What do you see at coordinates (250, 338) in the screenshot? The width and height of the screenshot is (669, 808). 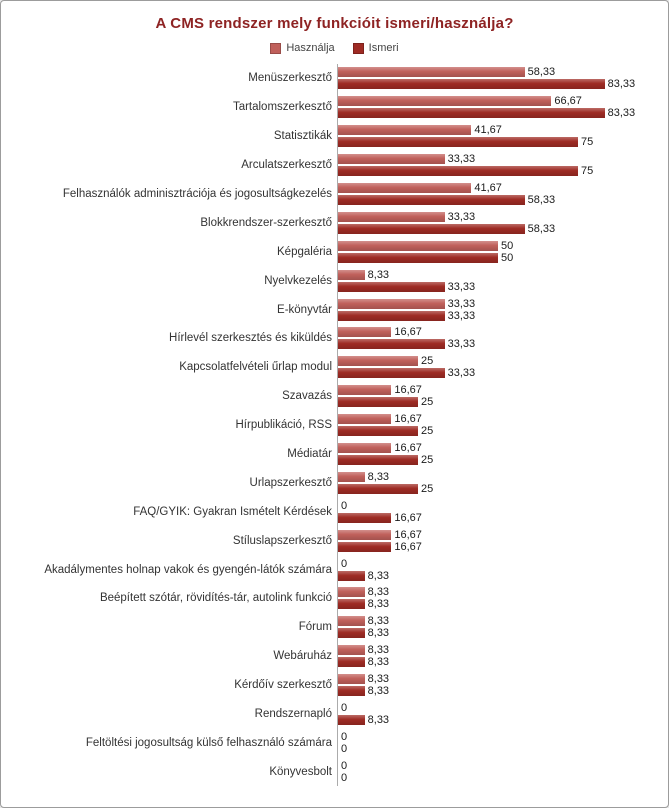 I see `category-label: Hírlevél szerkesztés és kiküldés` at bounding box center [250, 338].